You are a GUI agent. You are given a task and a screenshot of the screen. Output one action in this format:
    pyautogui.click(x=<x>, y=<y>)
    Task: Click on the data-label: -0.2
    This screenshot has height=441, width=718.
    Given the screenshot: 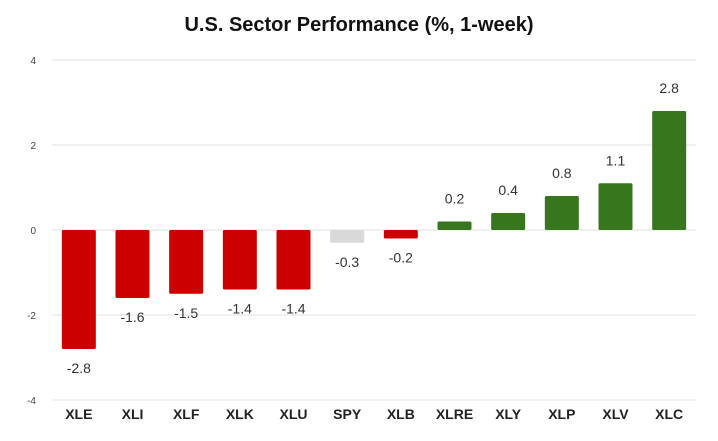 What is the action you would take?
    pyautogui.click(x=401, y=258)
    